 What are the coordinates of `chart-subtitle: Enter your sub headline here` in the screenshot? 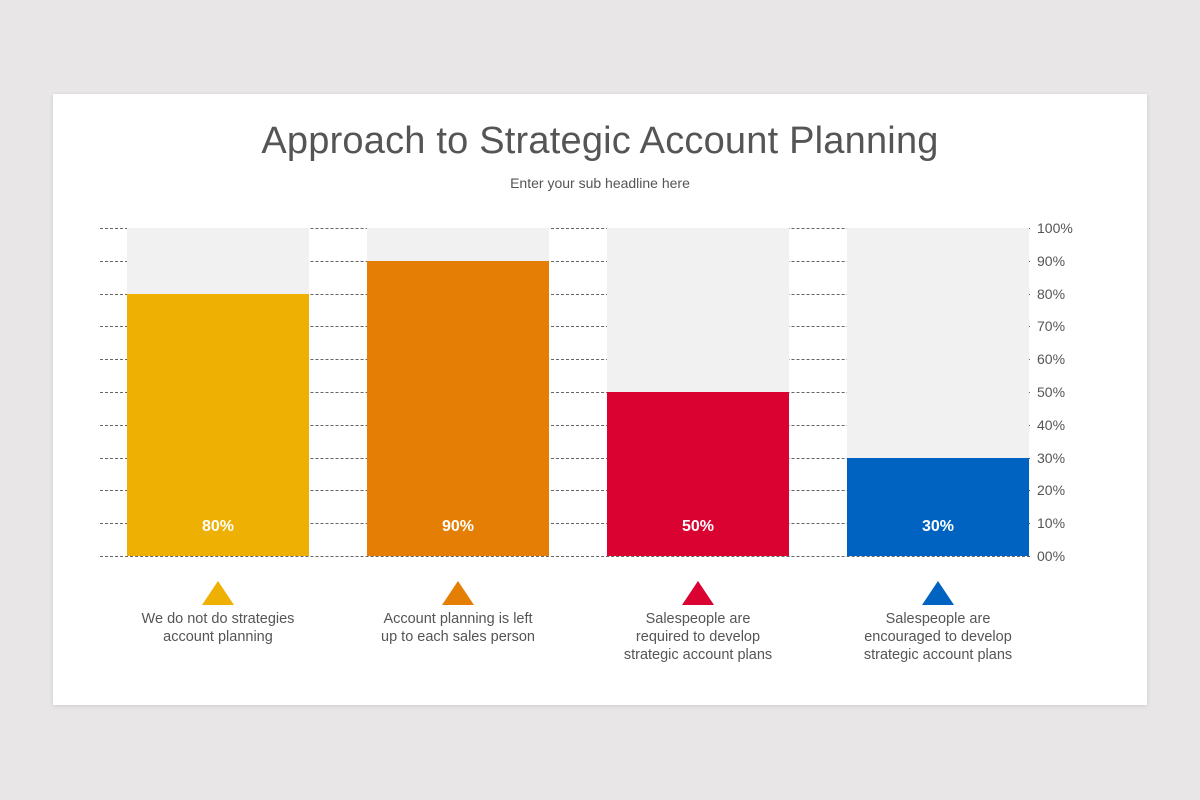 It's located at (600, 183).